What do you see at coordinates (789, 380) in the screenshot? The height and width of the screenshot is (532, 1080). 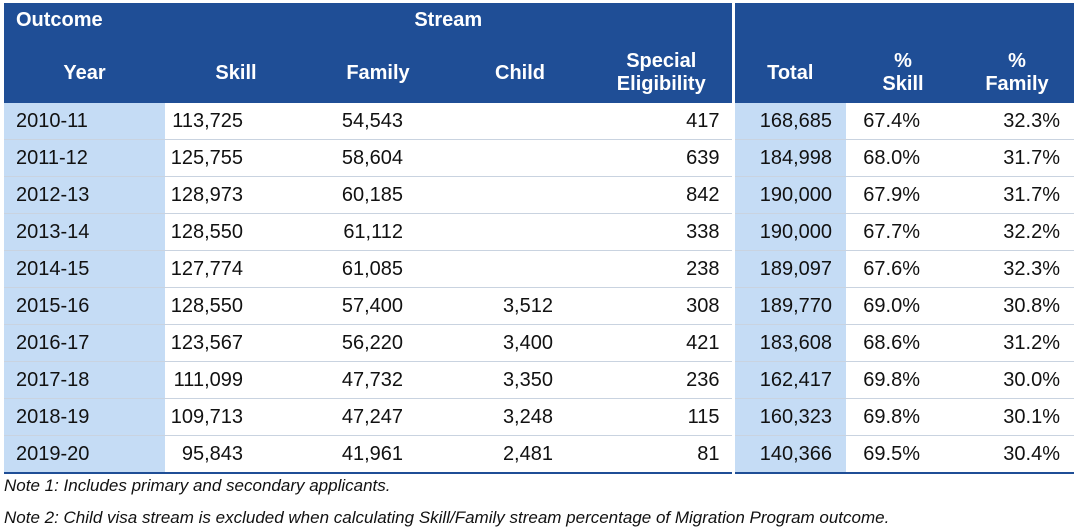 I see `cell-total: 162,417` at bounding box center [789, 380].